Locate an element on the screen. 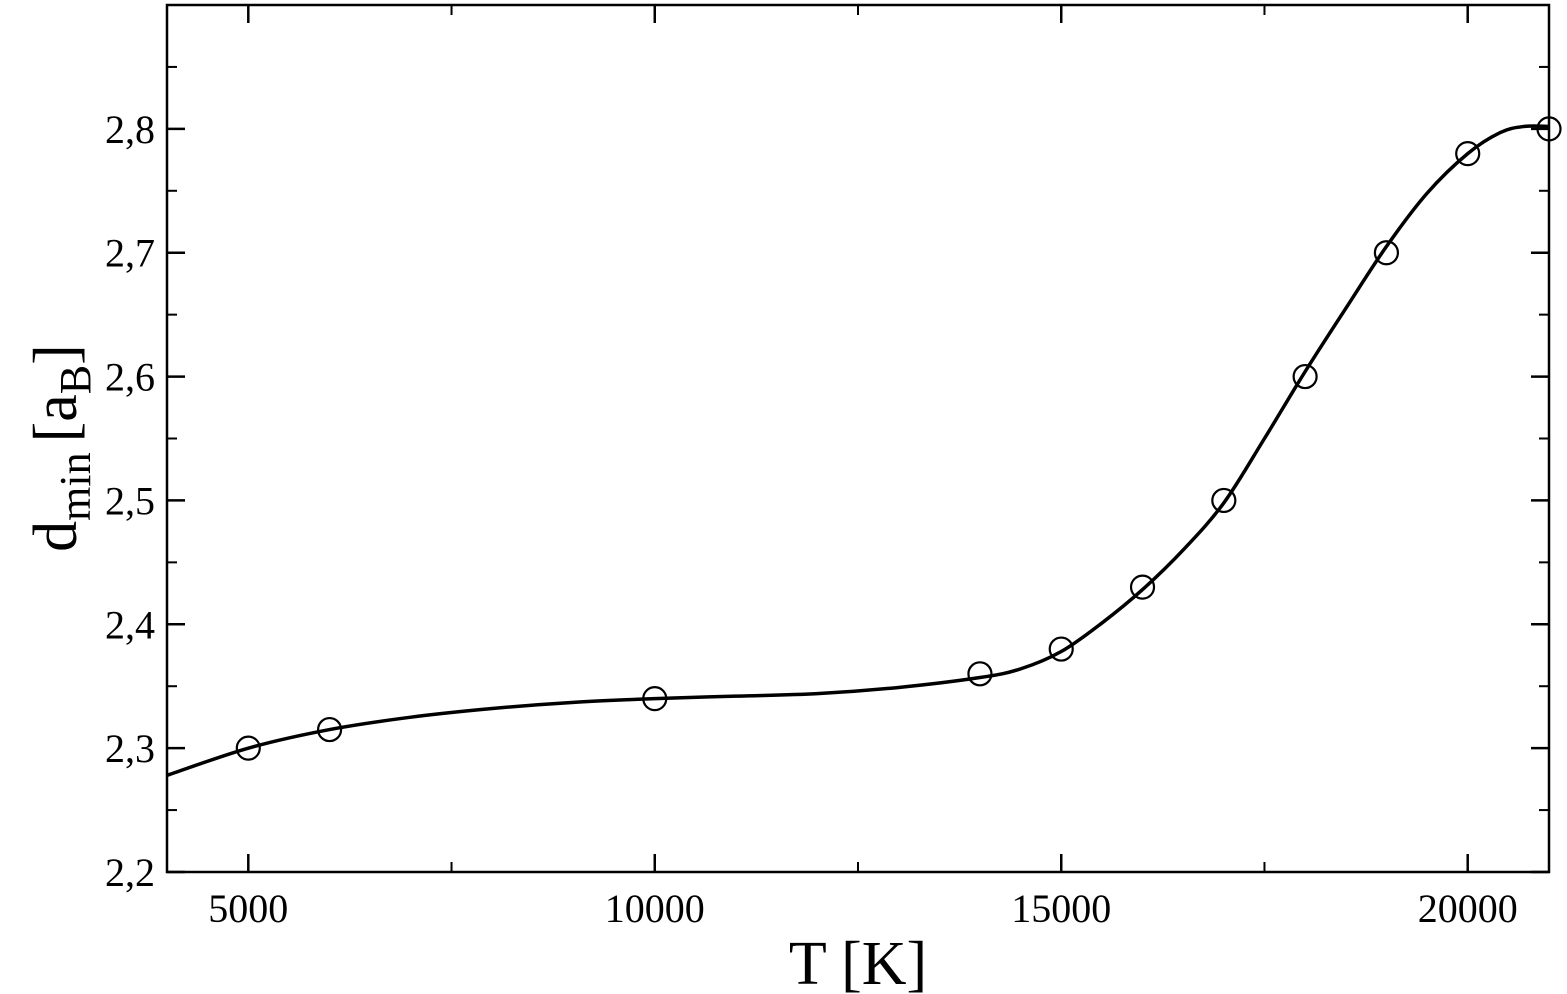 The width and height of the screenshot is (1567, 994). x-tick-label: 15000 is located at coordinates (1061, 908).